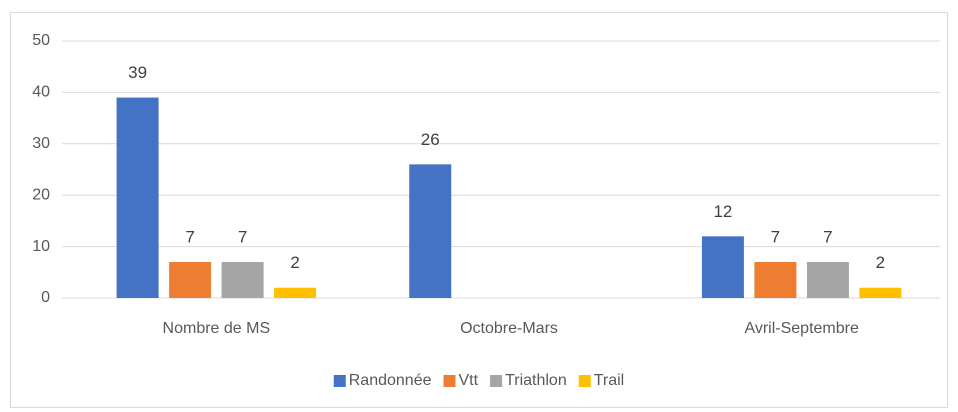  I want to click on legend-label: Triathlon, so click(536, 380).